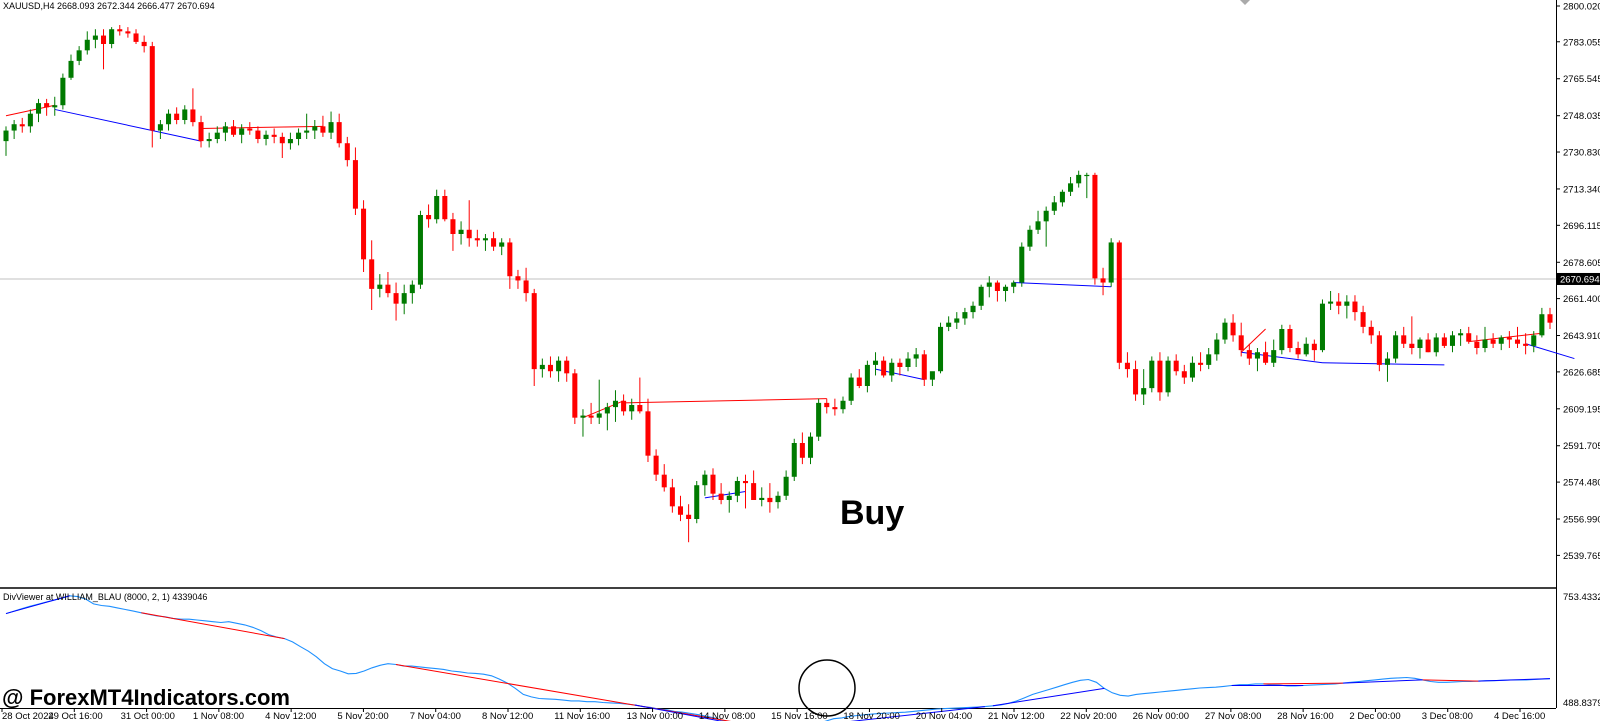  Describe the element at coordinates (655, 716) in the screenshot. I see `time-tick-label: 13 Nov 00:00` at that location.